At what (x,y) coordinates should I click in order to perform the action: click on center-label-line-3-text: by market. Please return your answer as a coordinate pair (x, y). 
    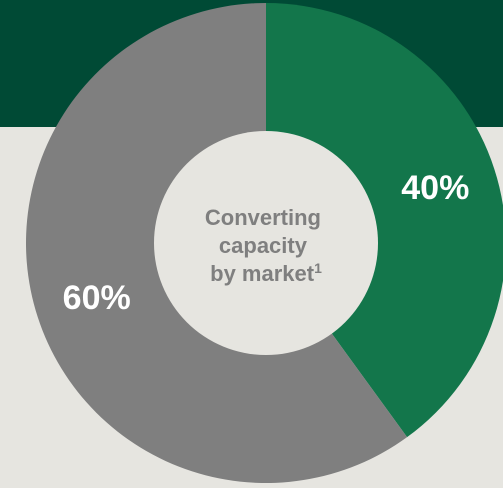
    Looking at the image, I should click on (262, 273).